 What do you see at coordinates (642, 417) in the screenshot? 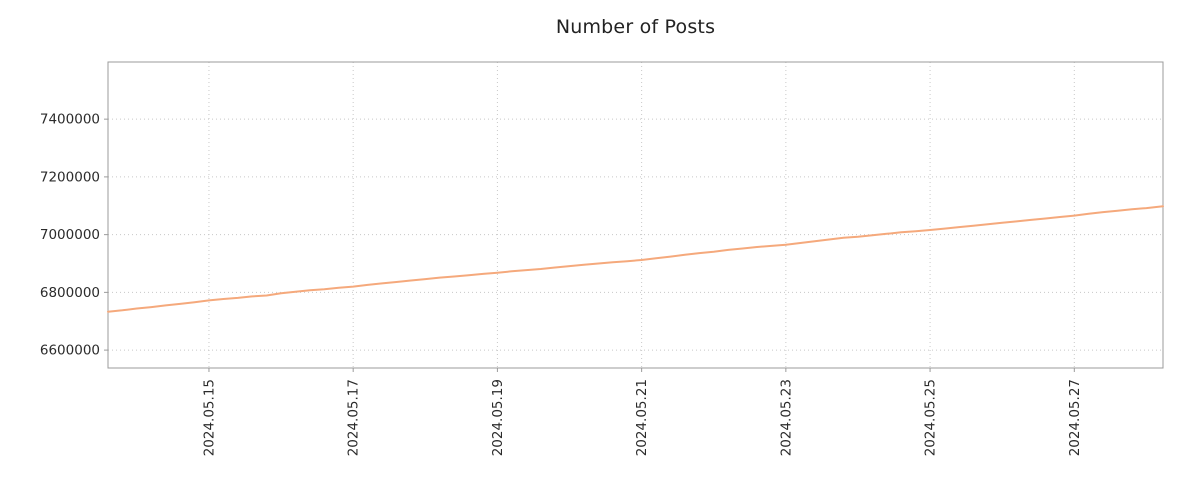
I see `x-tick-label: 2024.05.21` at bounding box center [642, 417].